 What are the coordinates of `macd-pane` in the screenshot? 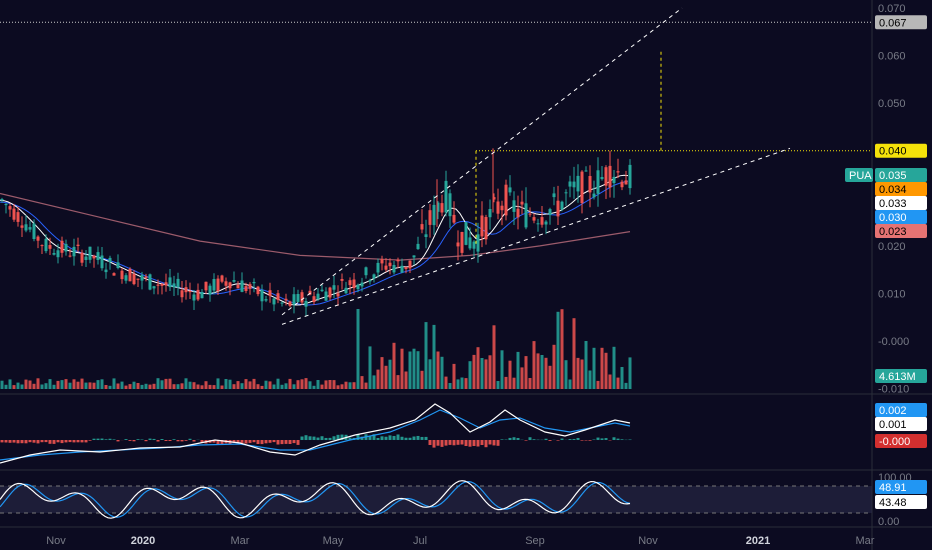 It's located at (316, 433).